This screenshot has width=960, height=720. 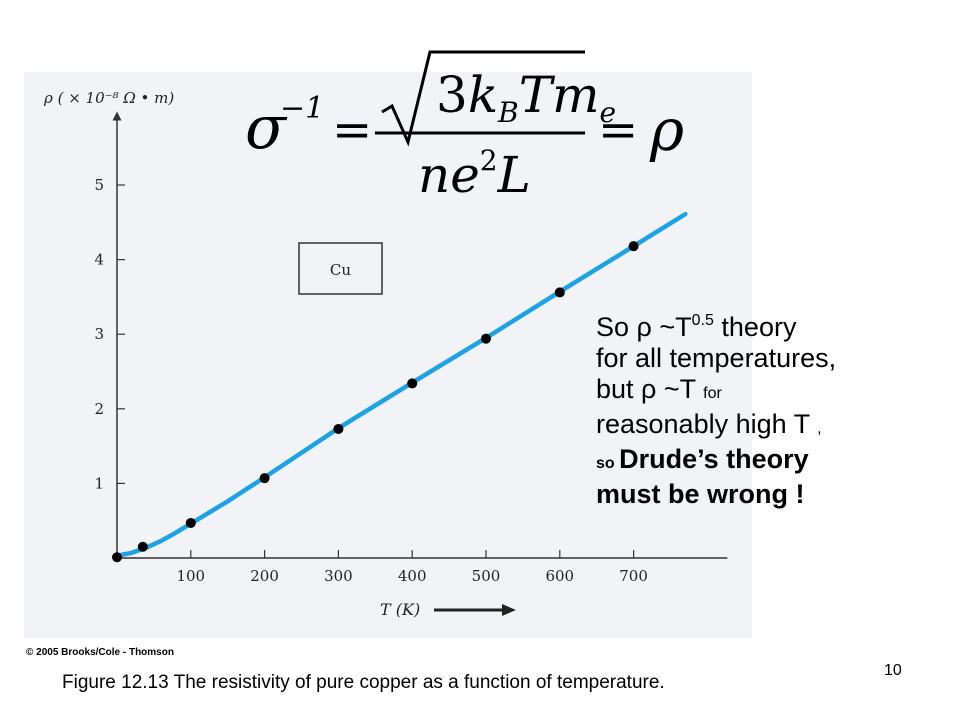 What do you see at coordinates (514, 173) in the screenshot?
I see `formula-L: L` at bounding box center [514, 173].